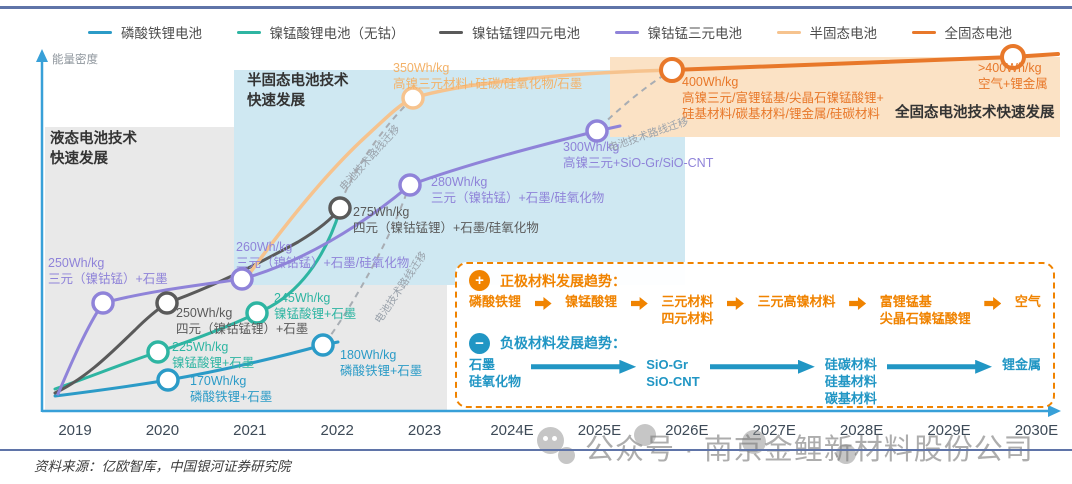 The width and height of the screenshot is (1072, 484). I want to click on point-label-12: >400Wh/kg 空气+锂金属, so click(1013, 76).